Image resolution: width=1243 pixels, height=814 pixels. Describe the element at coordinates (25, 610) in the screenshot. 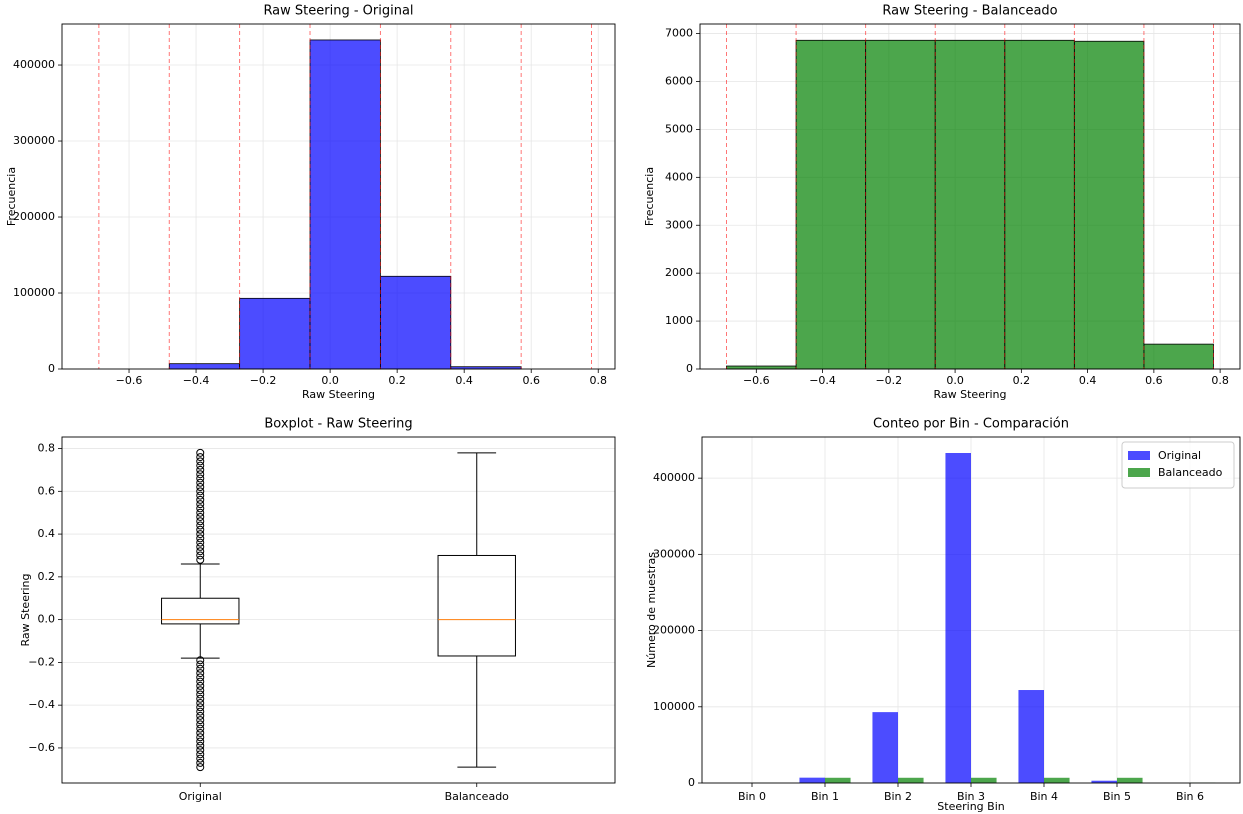

I see `y-axis-label: Raw Steering` at that location.